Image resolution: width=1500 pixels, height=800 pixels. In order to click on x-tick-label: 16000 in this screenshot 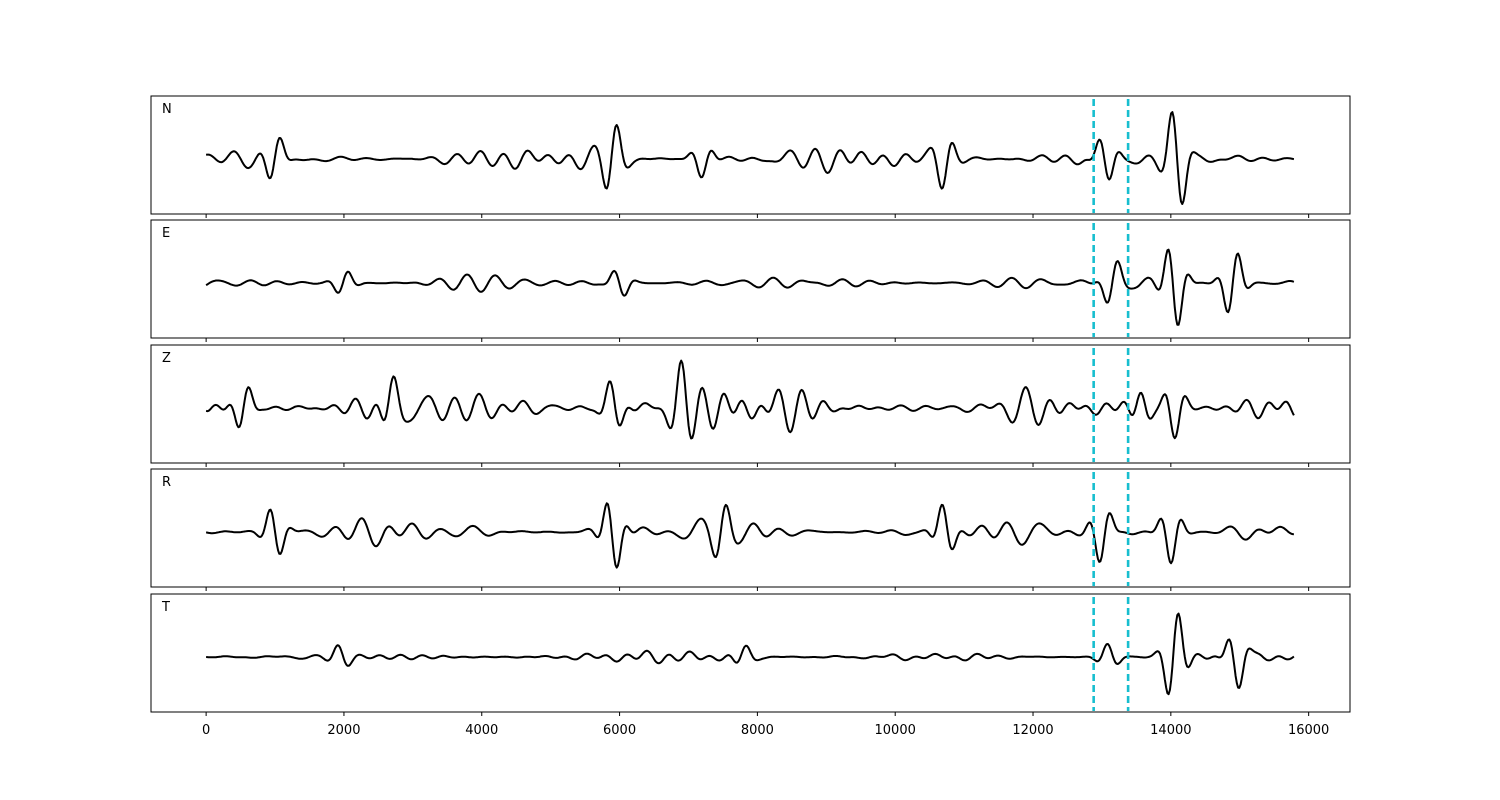, I will do `click(1308, 730)`.